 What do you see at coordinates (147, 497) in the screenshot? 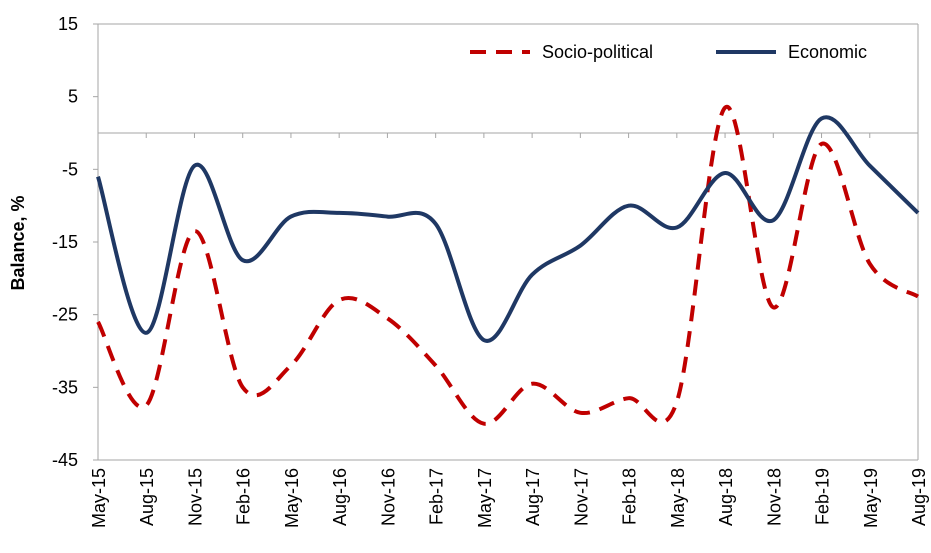
I see `x-tick-label: Aug-15` at bounding box center [147, 497].